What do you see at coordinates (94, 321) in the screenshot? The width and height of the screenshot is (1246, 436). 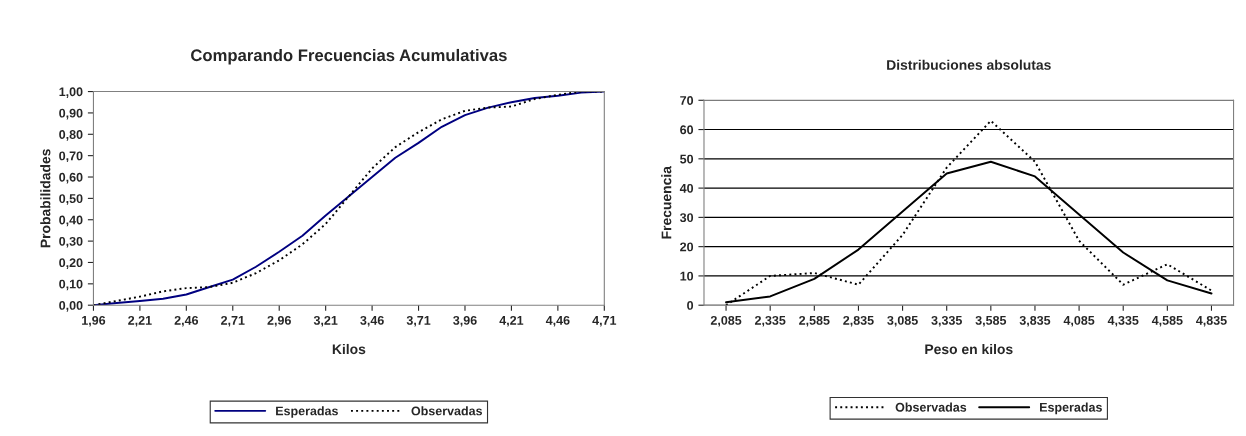 I see `x-tick-label: 1,96` at bounding box center [94, 321].